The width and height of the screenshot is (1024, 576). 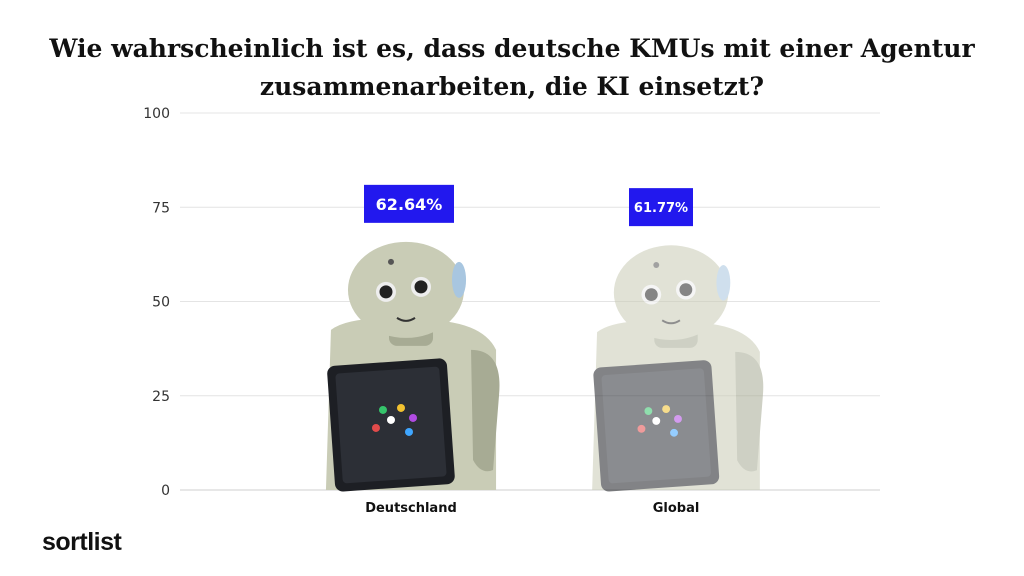 I want to click on data-label: 62.64%, so click(x=409, y=204).